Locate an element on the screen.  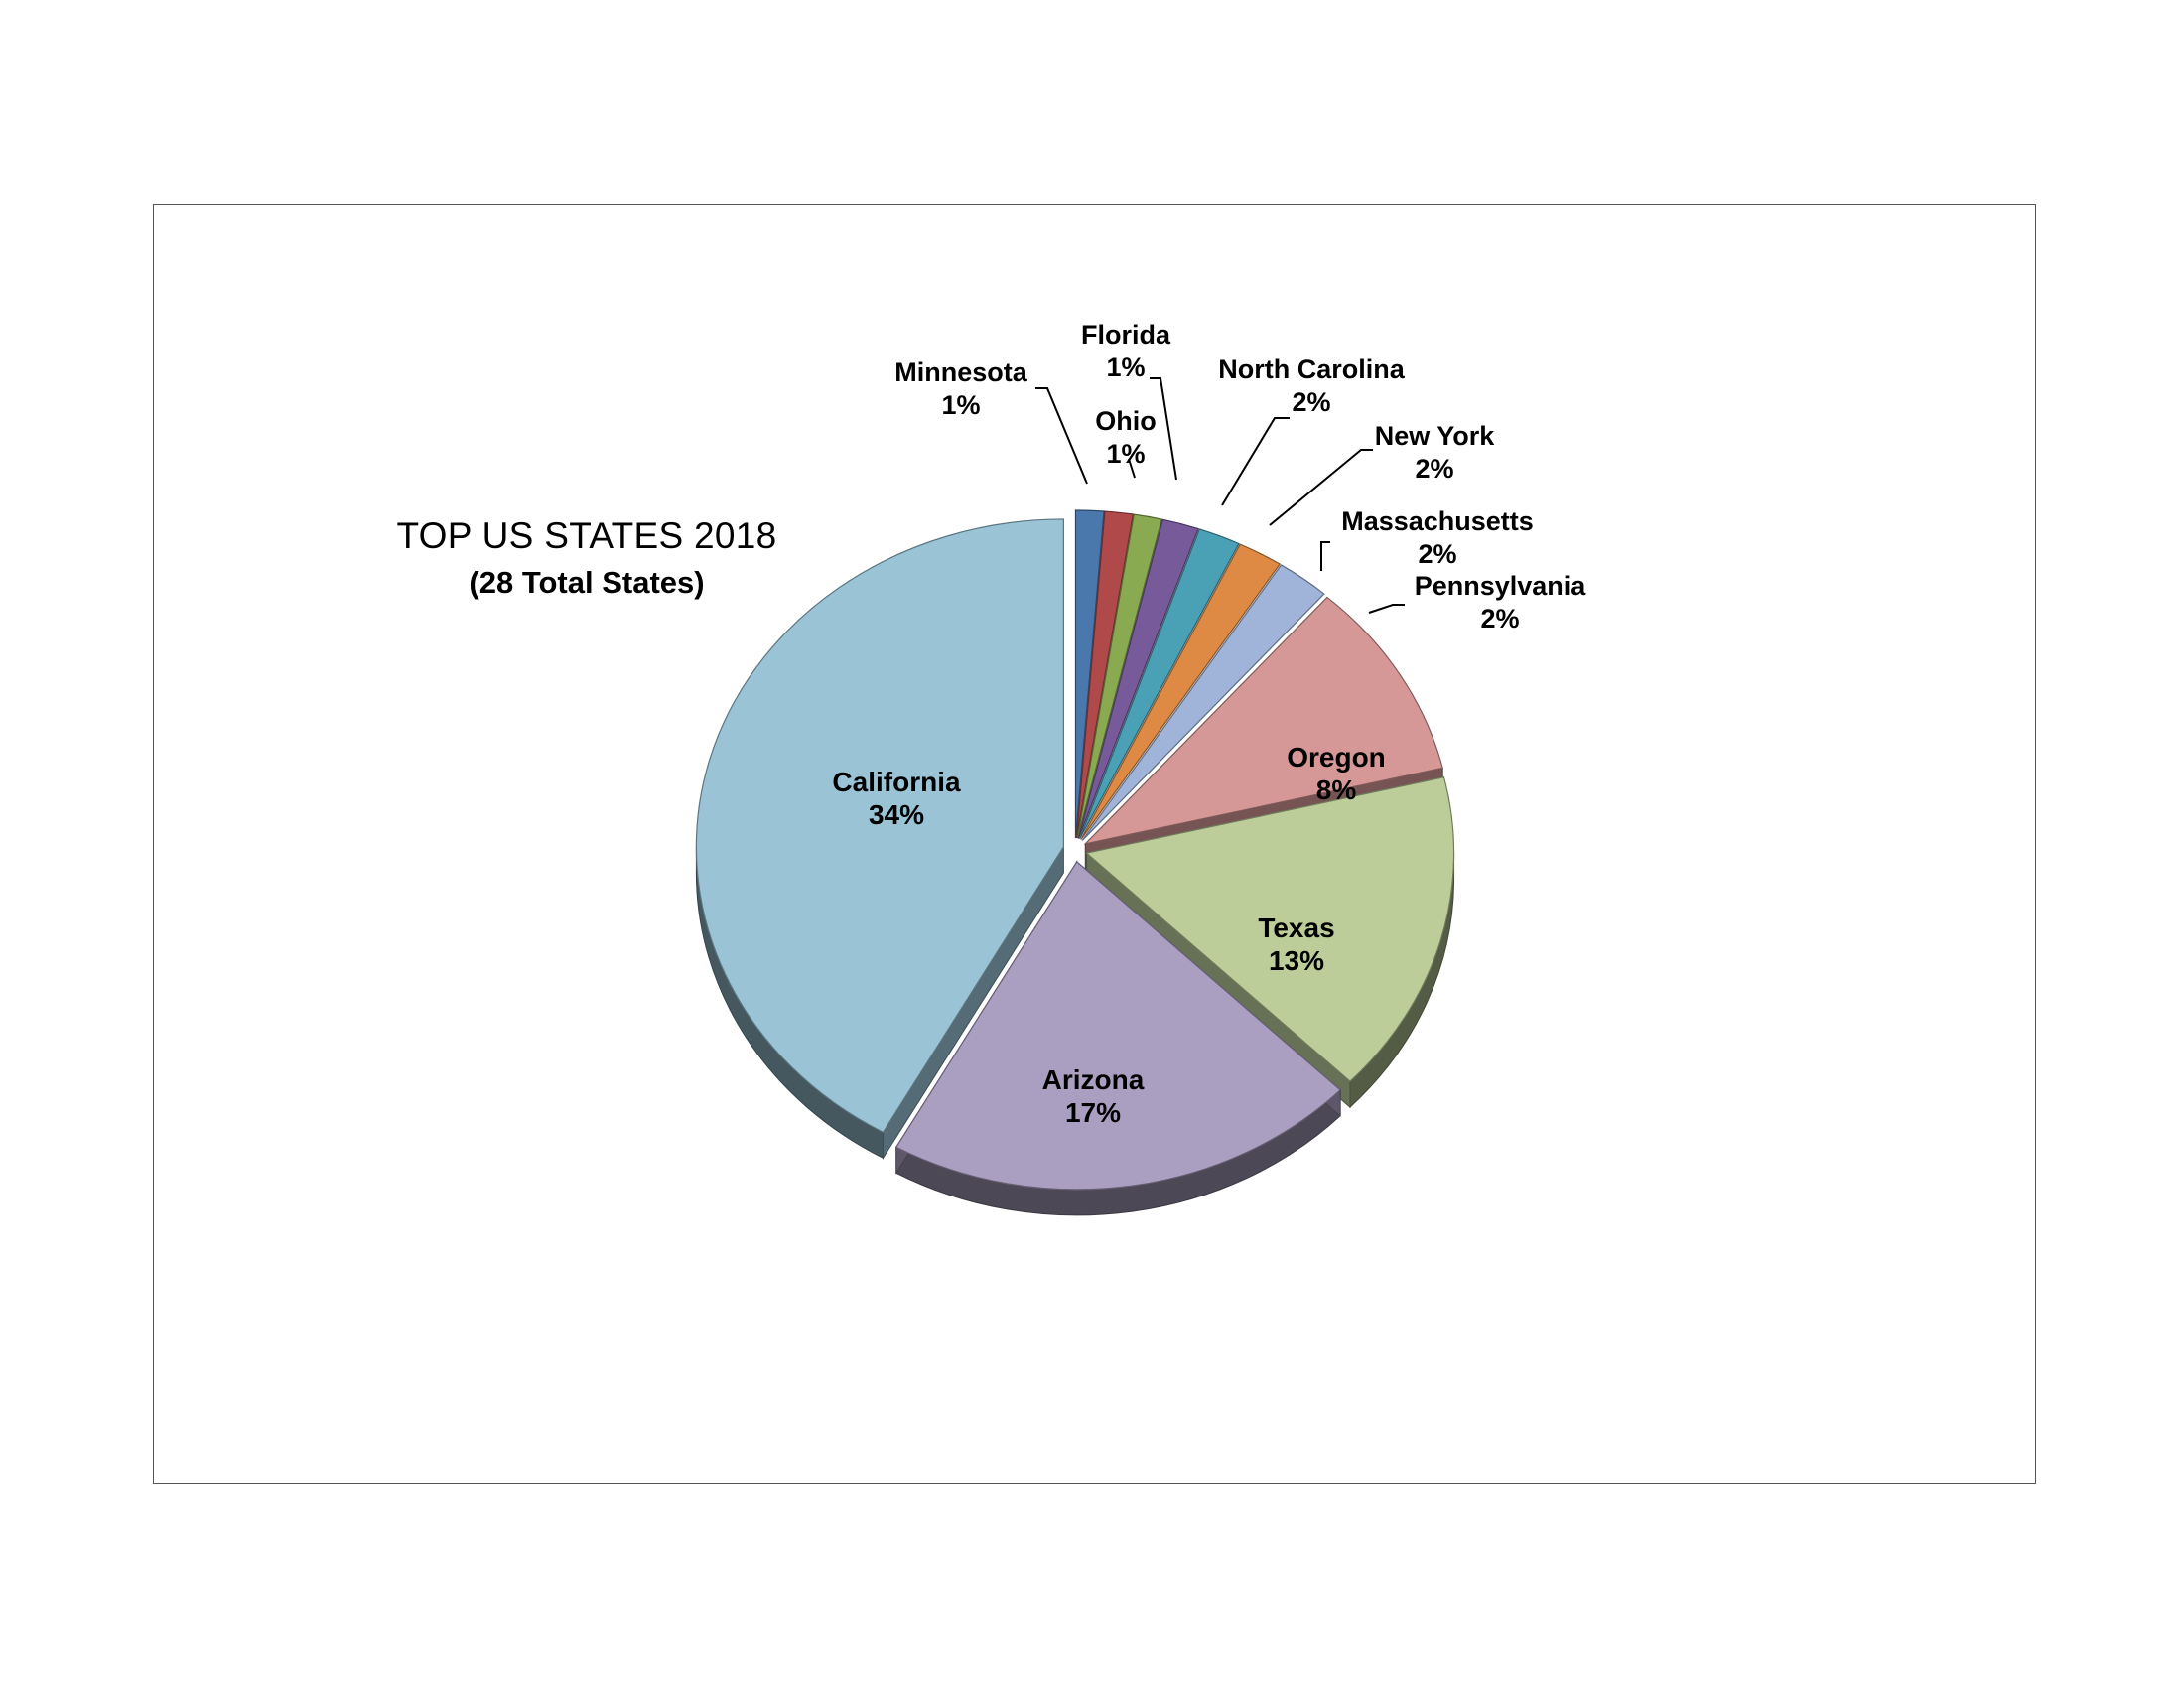
leader-line-massachusetts is located at coordinates (1325, 556).